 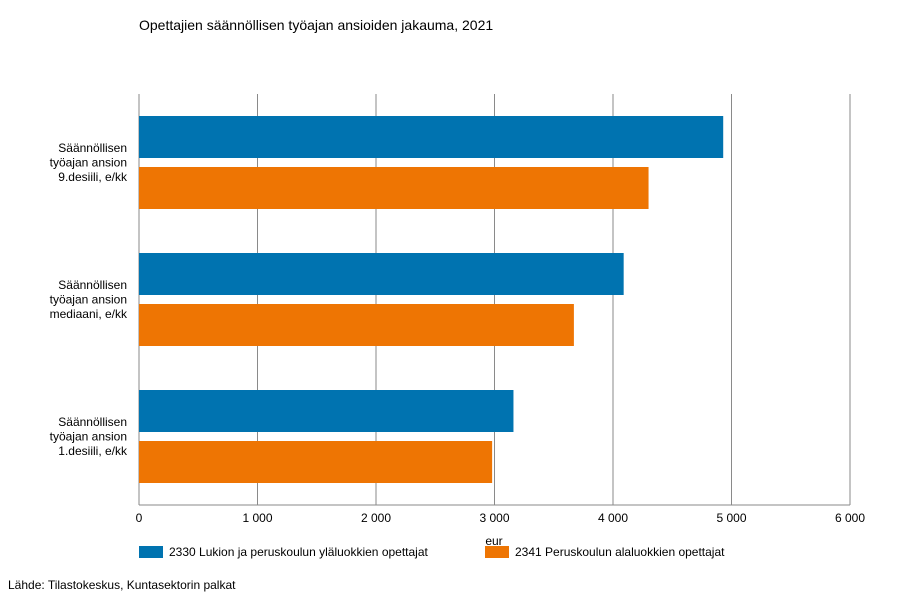 I want to click on x-tick-label: 1 000, so click(x=257, y=518).